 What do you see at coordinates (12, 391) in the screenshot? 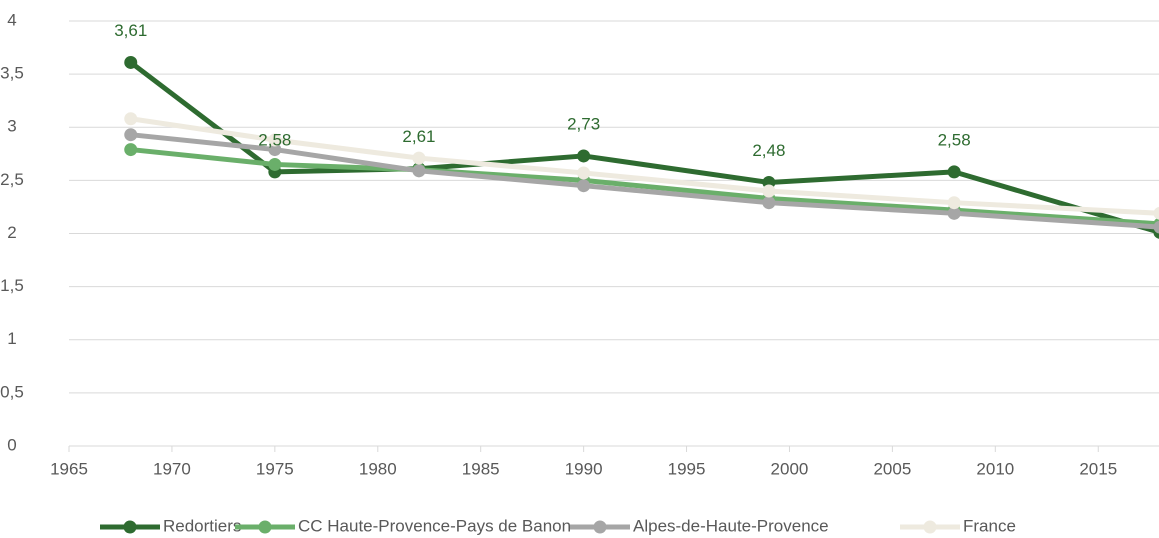
I see `y-tick-label: 0,5` at bounding box center [12, 391].